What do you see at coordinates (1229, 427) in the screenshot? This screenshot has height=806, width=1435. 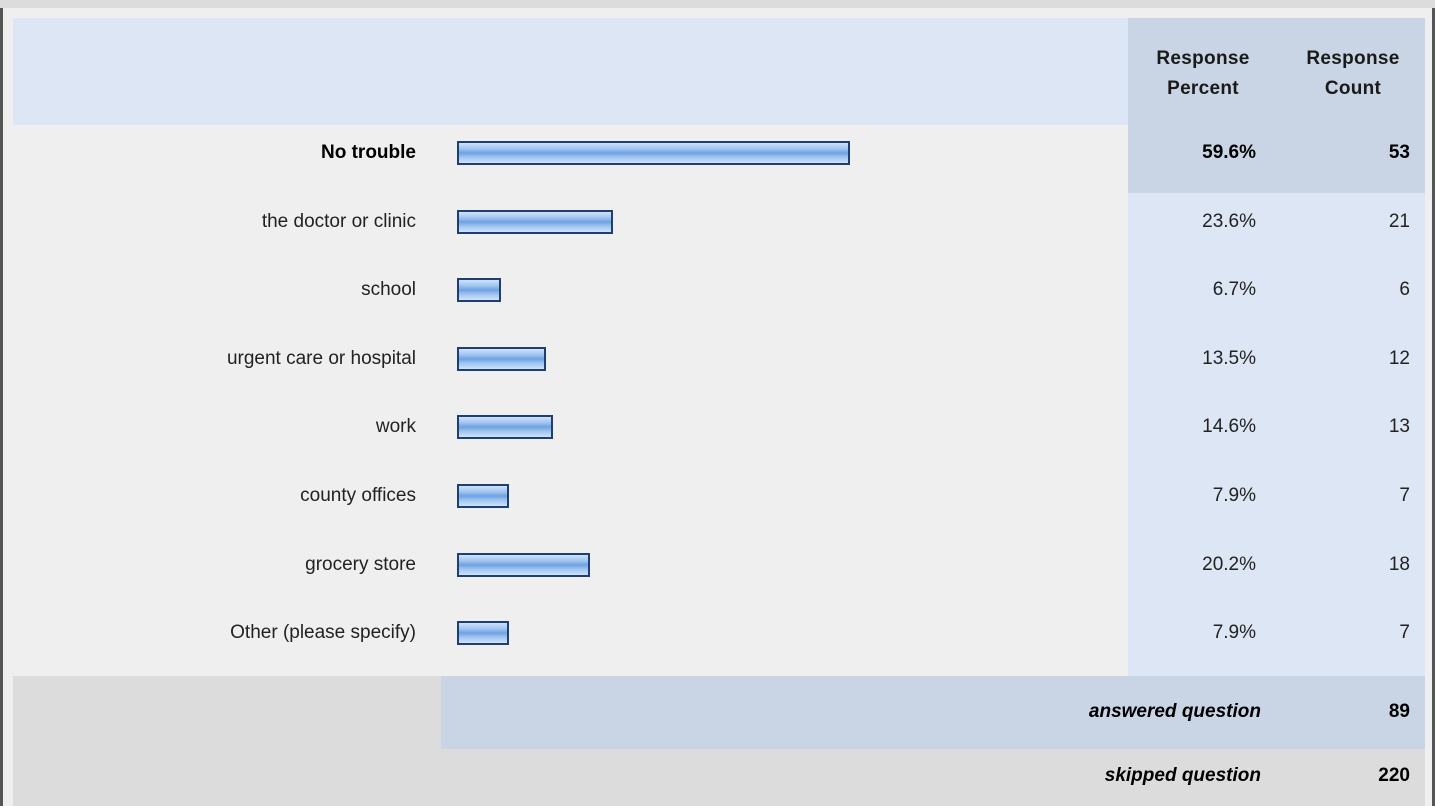 I see `response-percent-value: 14.6%` at bounding box center [1229, 427].